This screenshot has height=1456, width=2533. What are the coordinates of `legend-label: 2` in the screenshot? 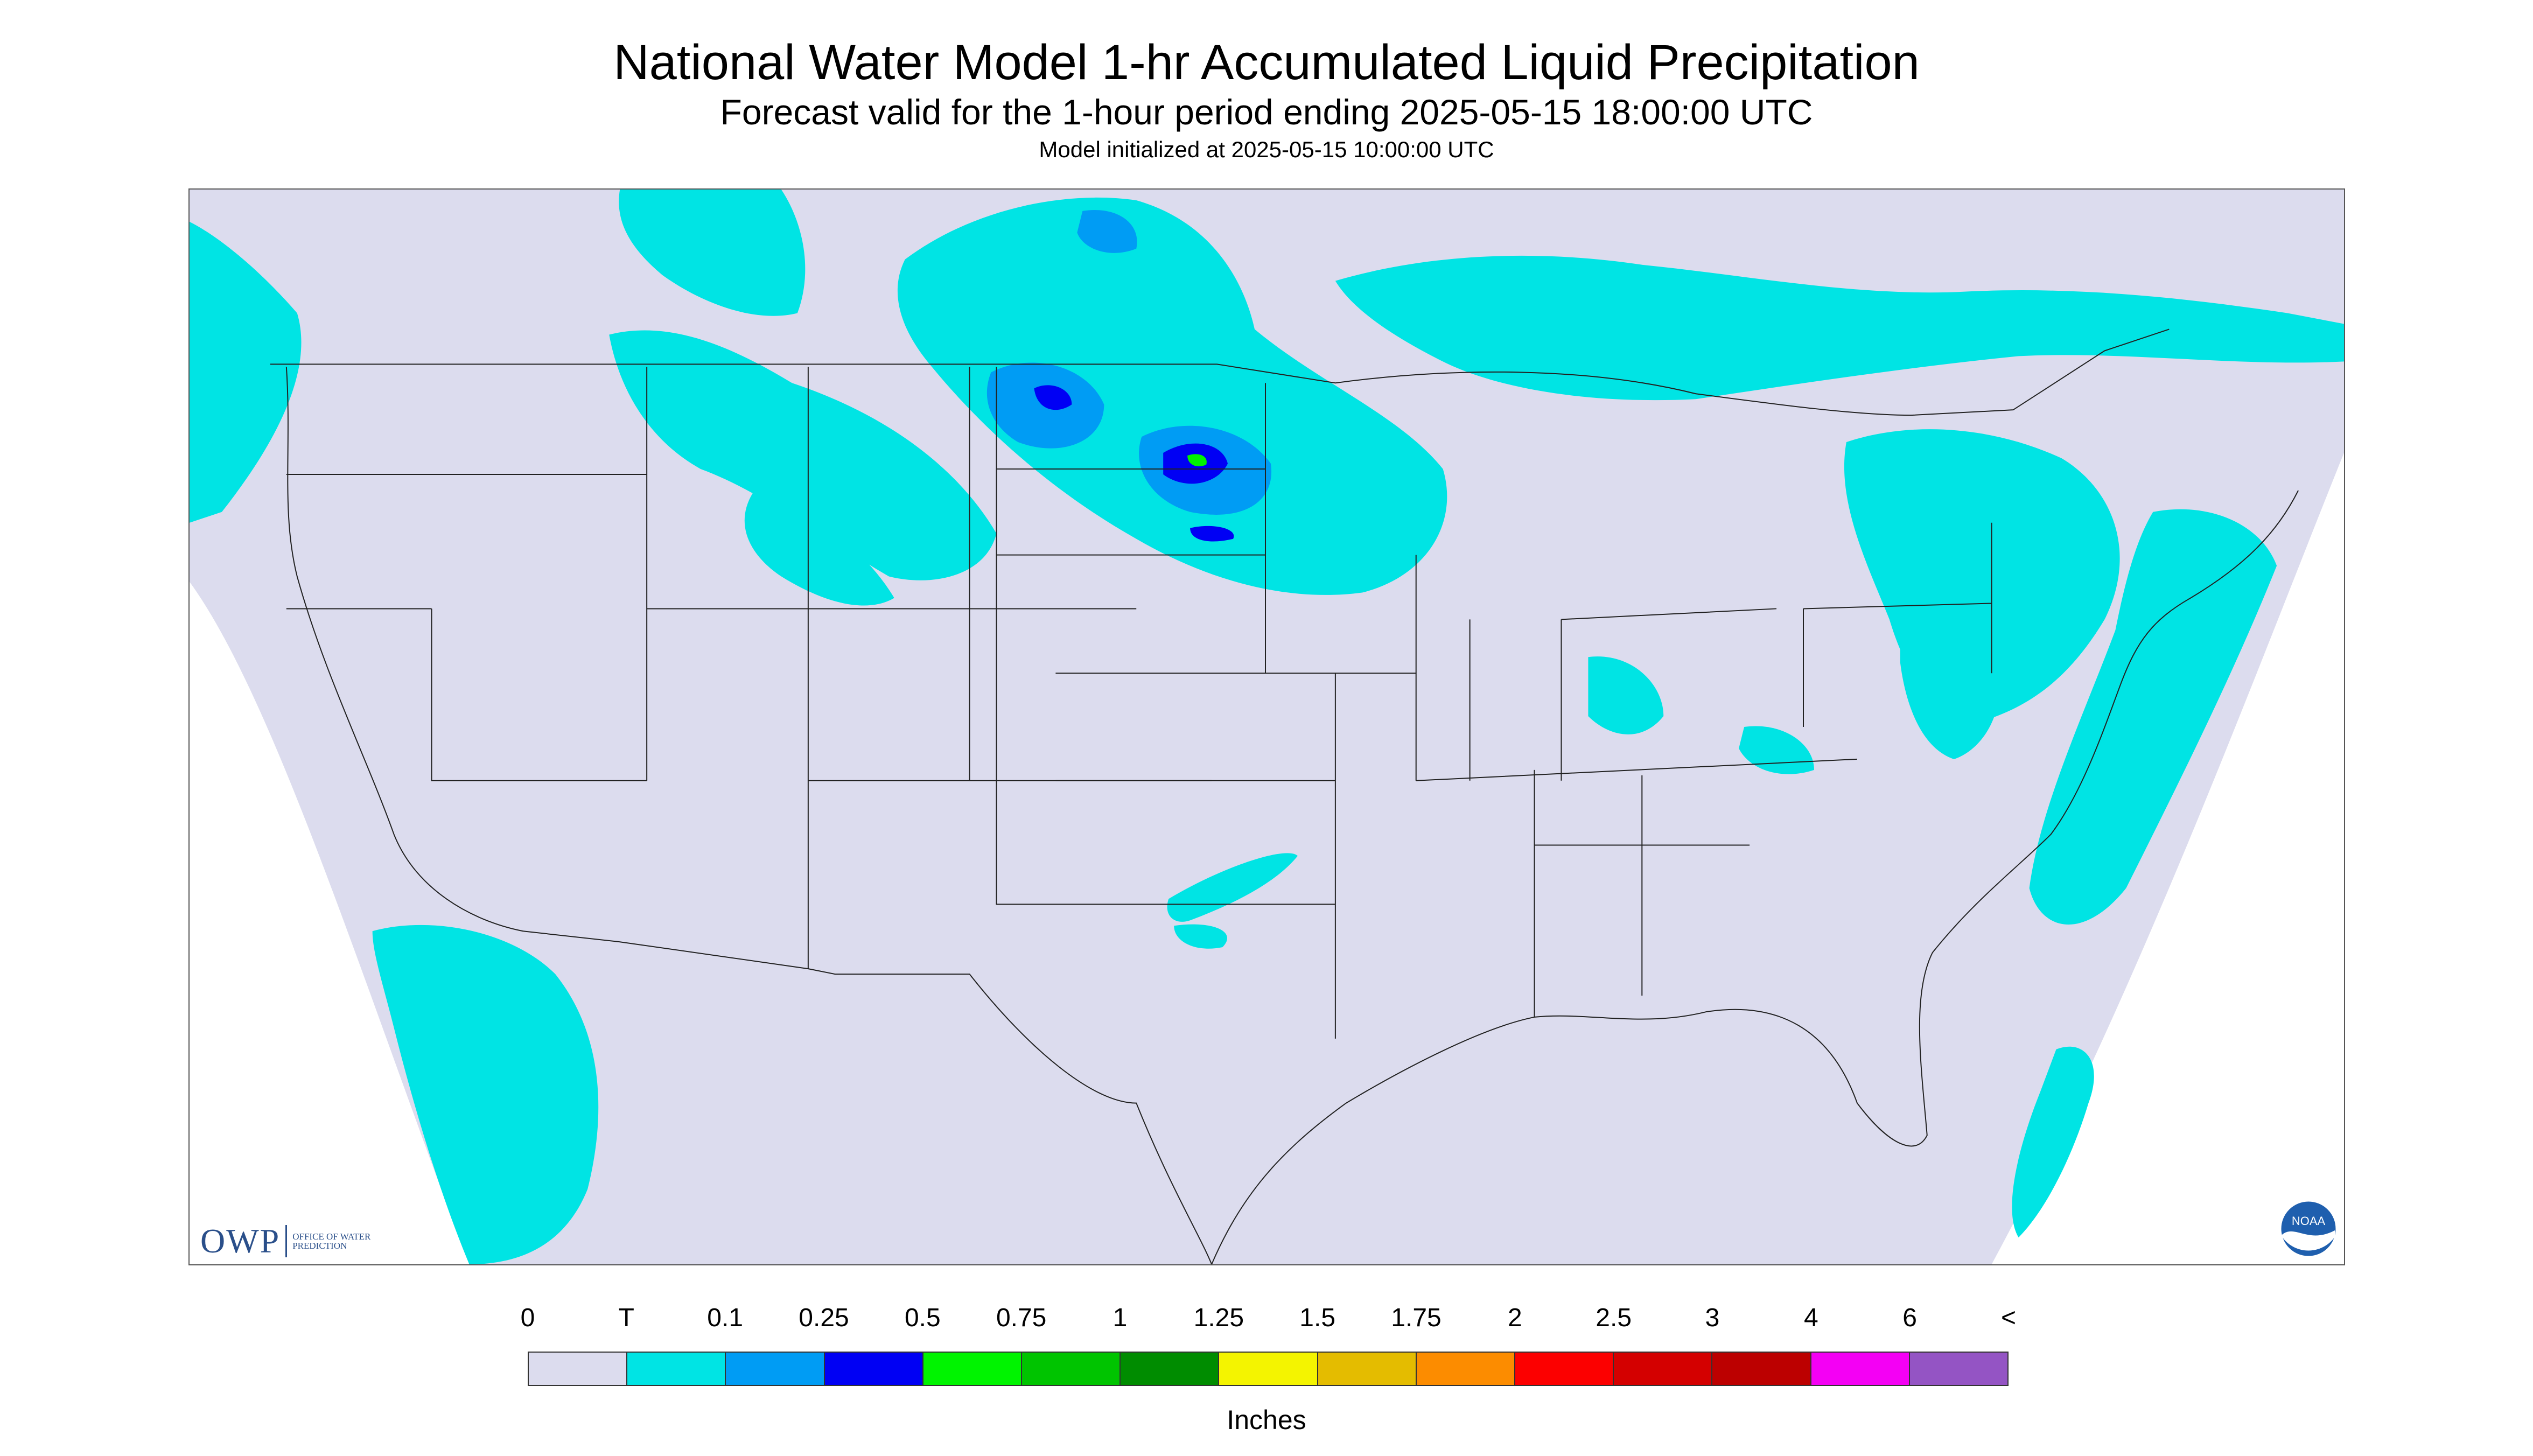 It's located at (1515, 1318).